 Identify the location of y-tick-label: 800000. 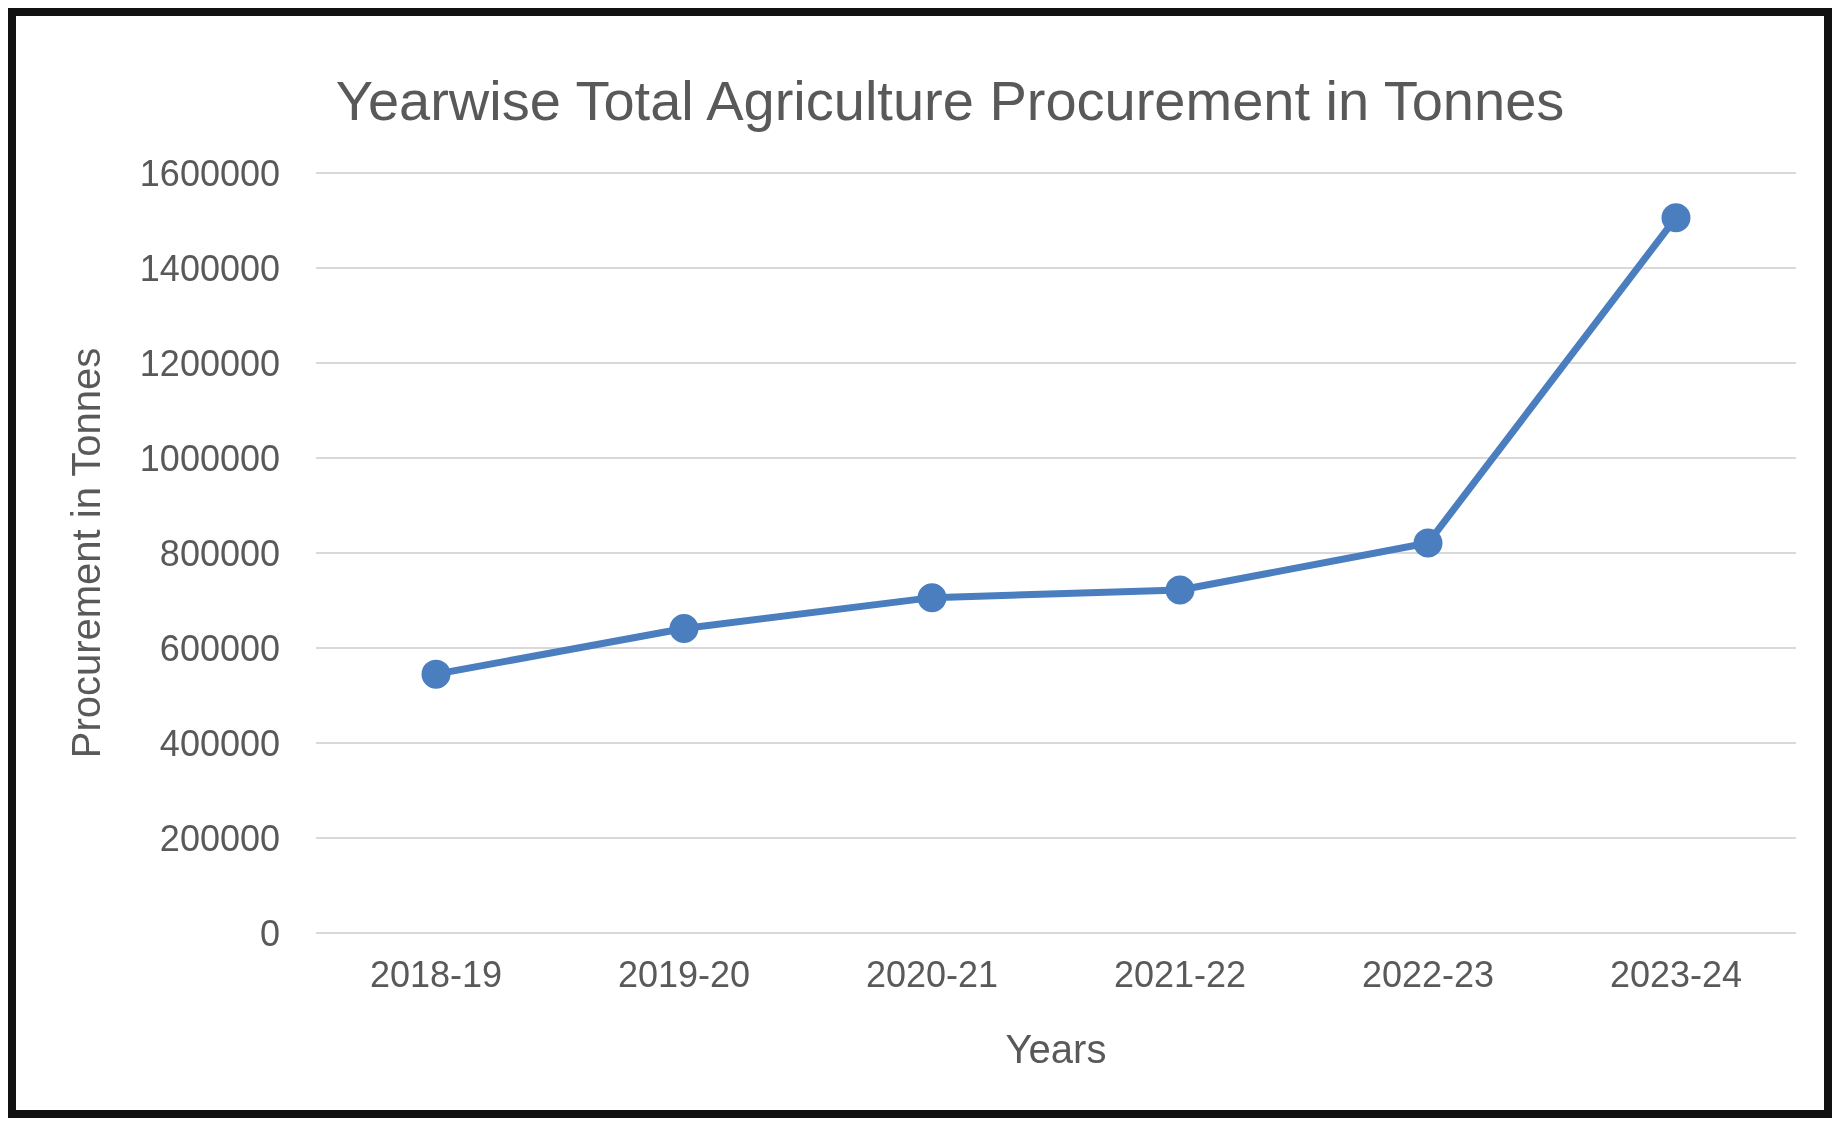
(219, 553).